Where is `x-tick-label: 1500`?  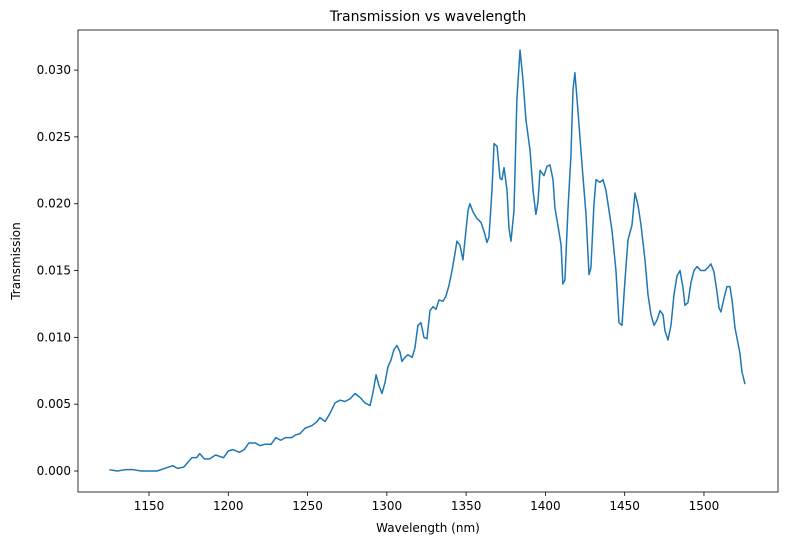 x-tick-label: 1500 is located at coordinates (704, 506).